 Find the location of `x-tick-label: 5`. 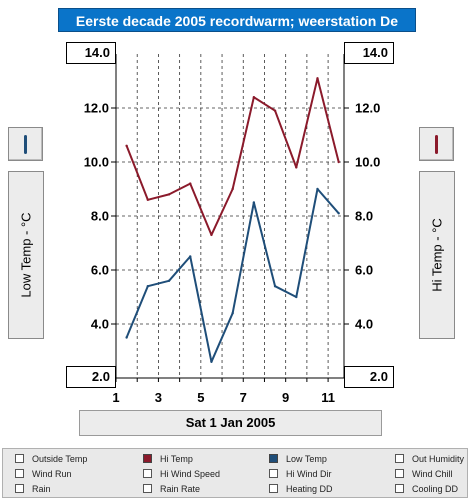

x-tick-label: 5 is located at coordinates (200, 397).